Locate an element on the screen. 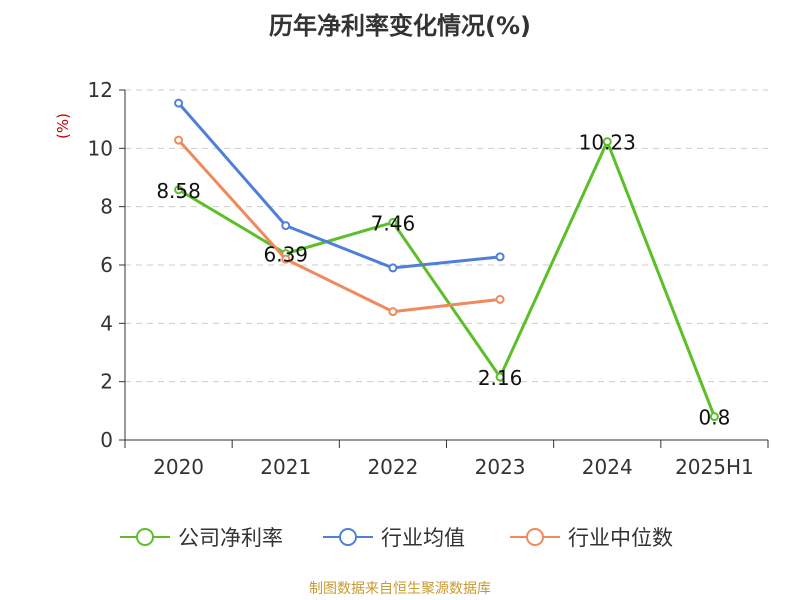  data-label: 6.39 is located at coordinates (285, 255).